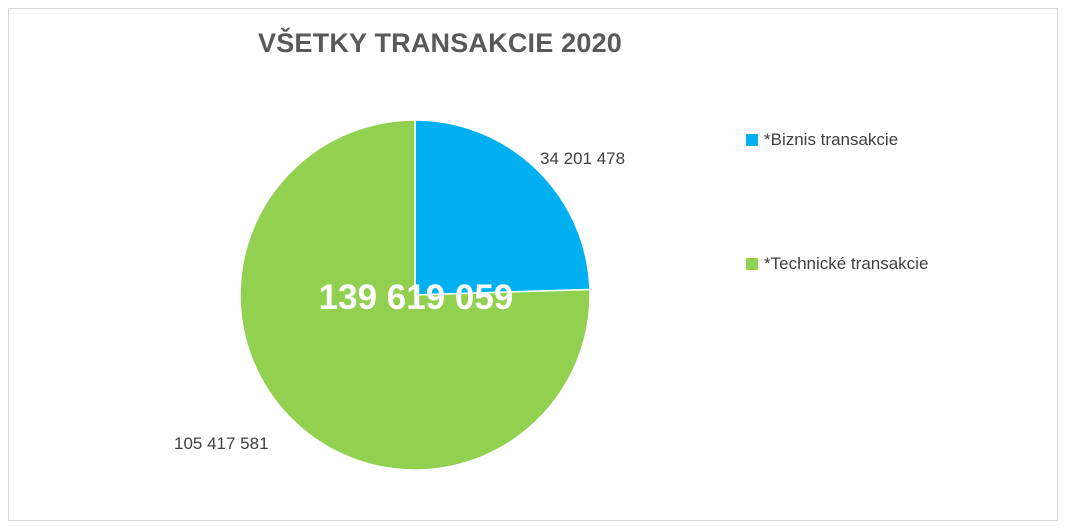  I want to click on legend-label-technicke: *Technické transakcie, so click(846, 263).